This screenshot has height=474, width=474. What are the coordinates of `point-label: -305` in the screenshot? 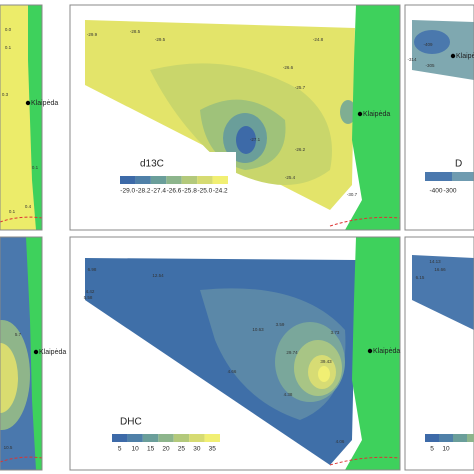 It's located at (430, 65).